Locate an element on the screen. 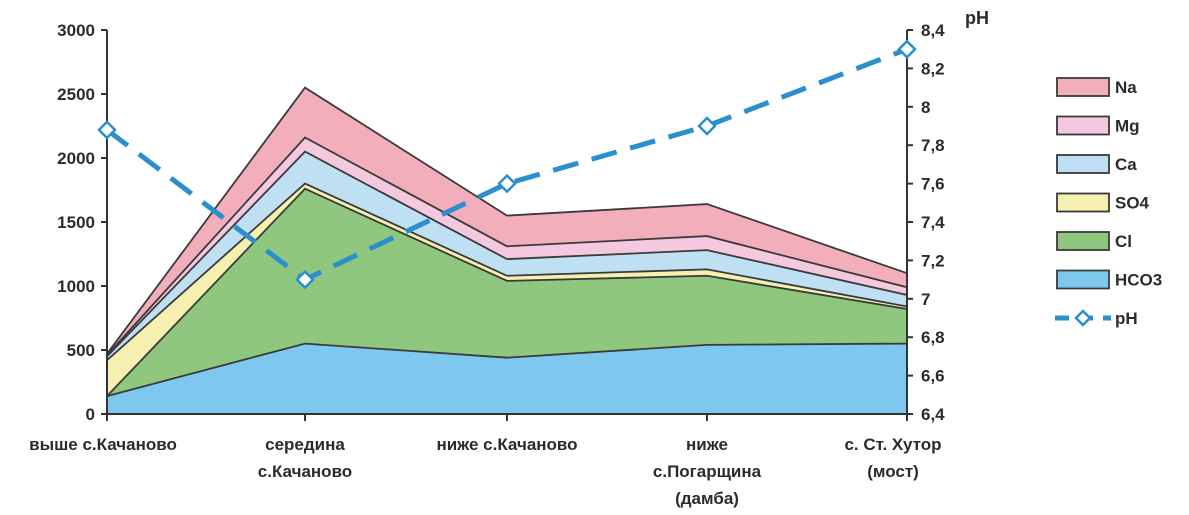 Image resolution: width=1189 pixels, height=515 pixels. legend-label-ph: pH is located at coordinates (1126, 318).